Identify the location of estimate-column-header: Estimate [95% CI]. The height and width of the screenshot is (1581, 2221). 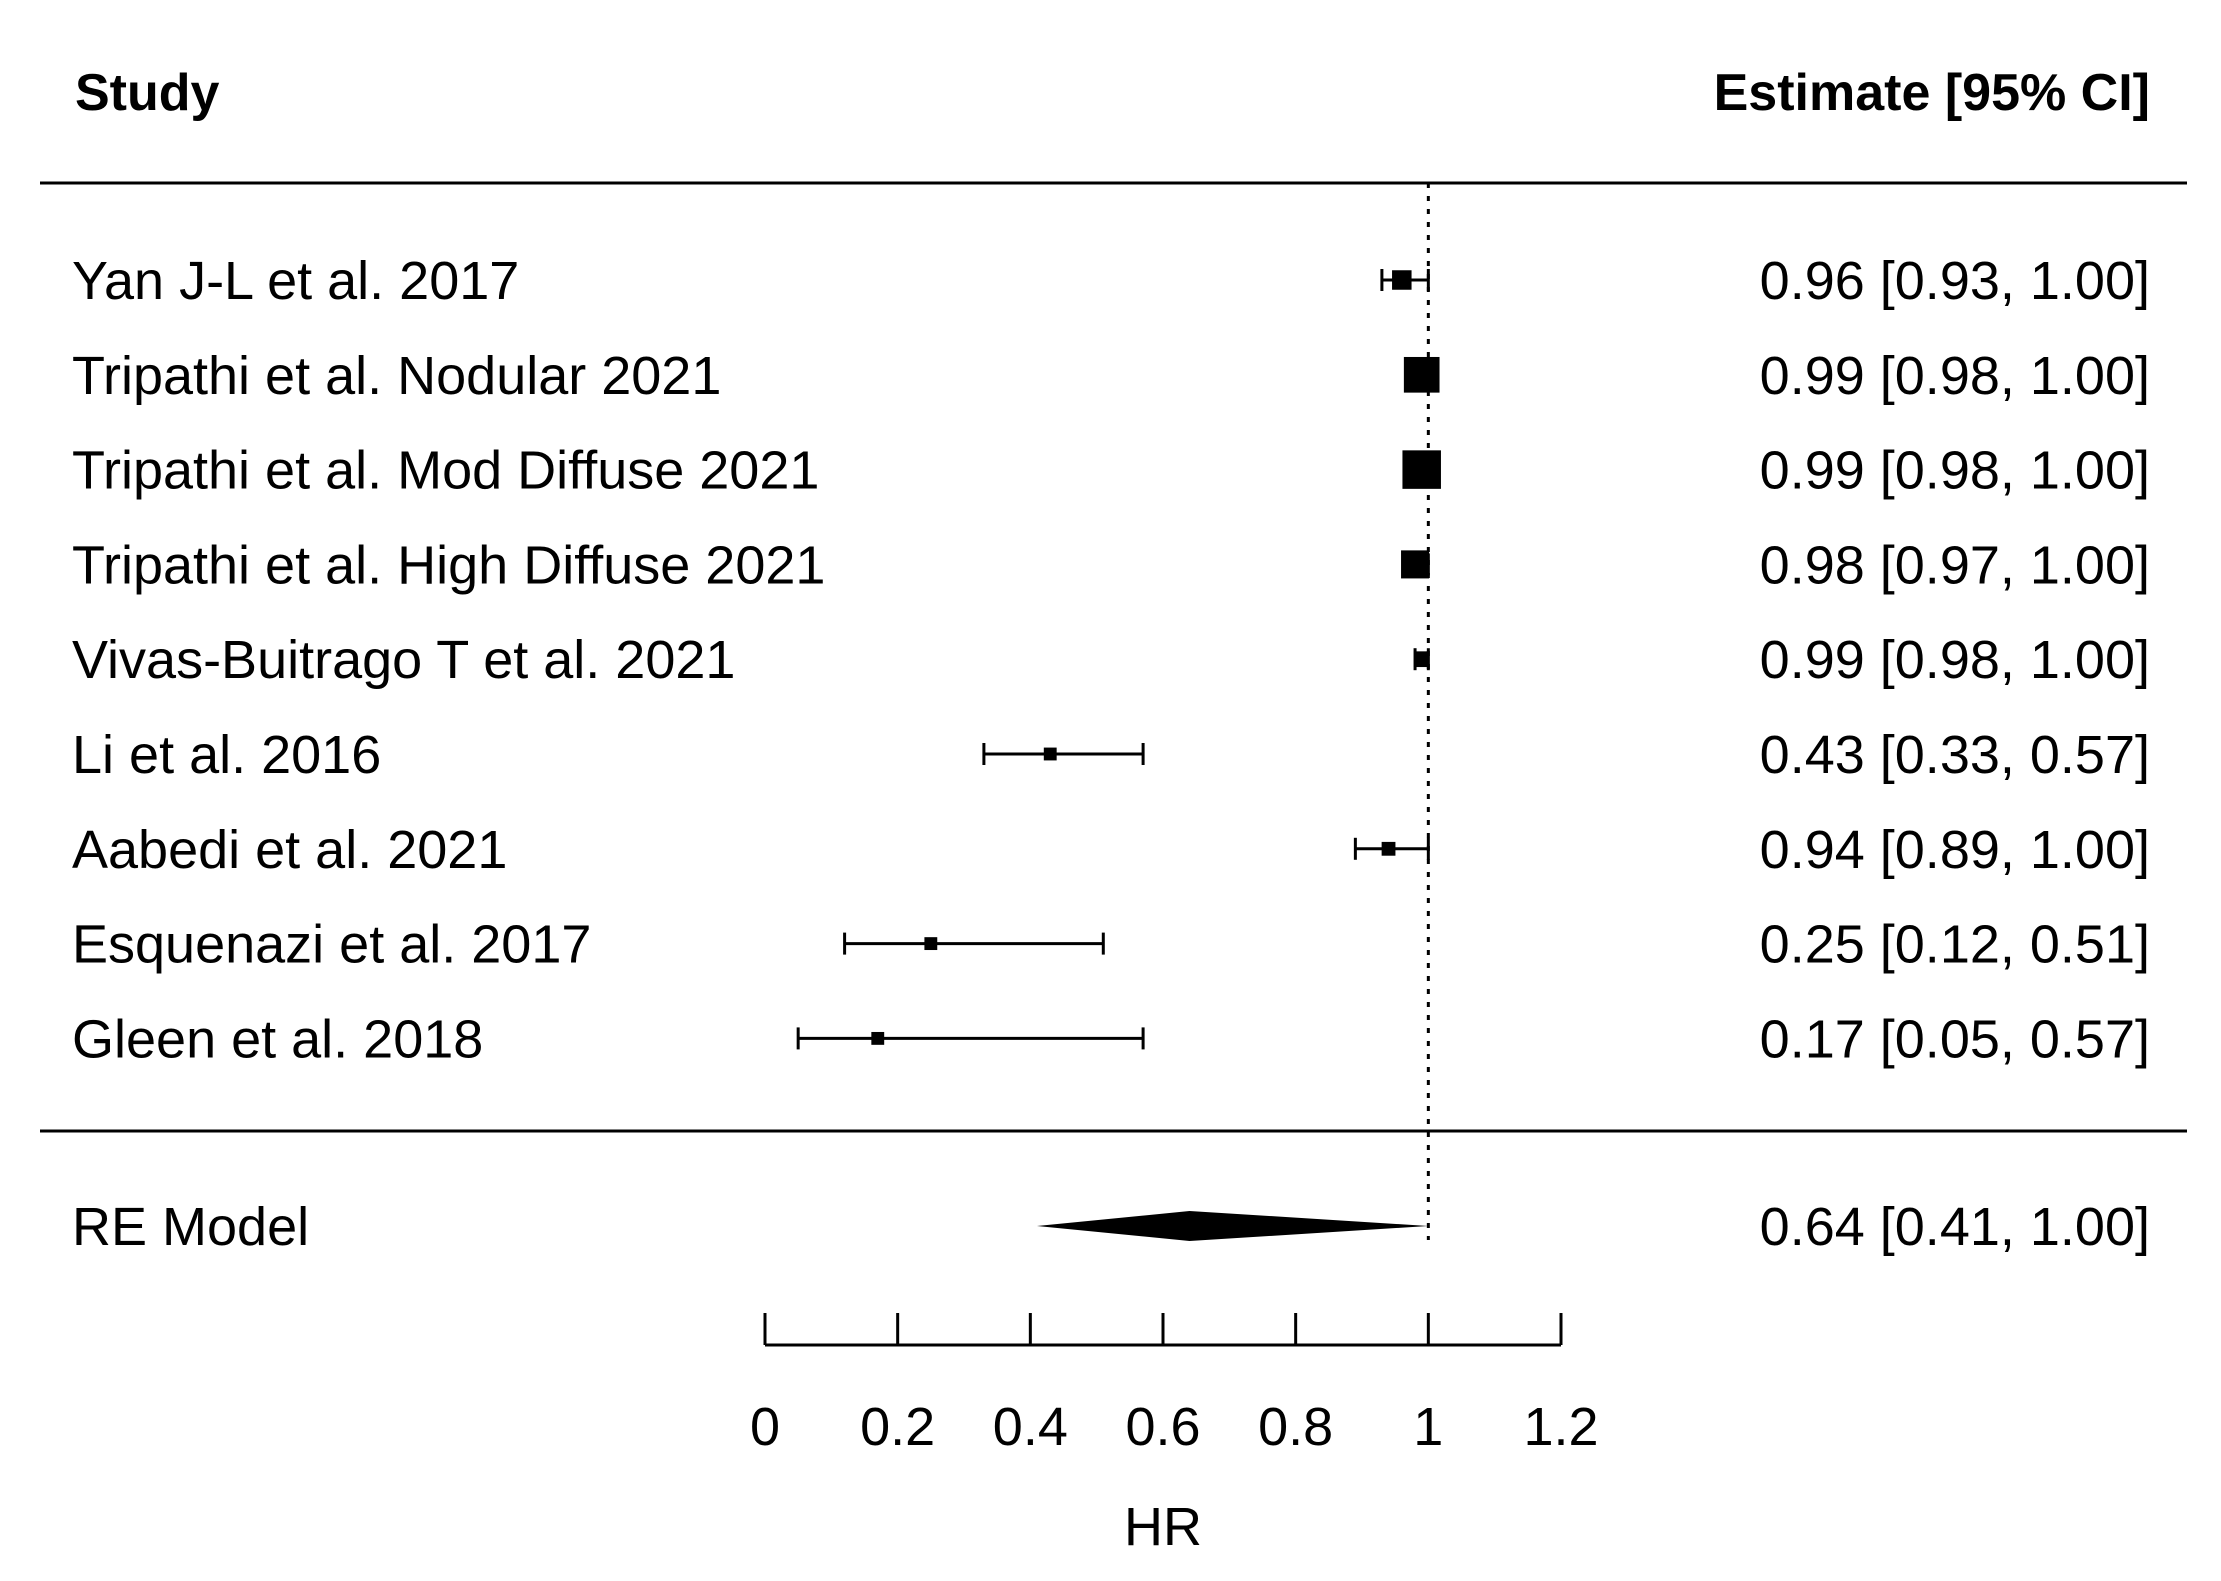
(1932, 93).